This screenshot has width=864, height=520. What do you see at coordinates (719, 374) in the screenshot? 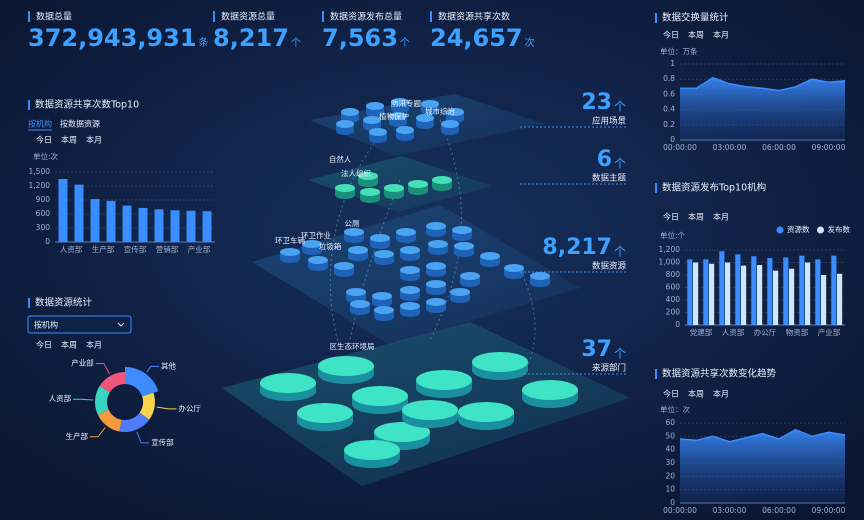
I see `panel-title: 数据资源共享次数变化趋势` at bounding box center [719, 374].